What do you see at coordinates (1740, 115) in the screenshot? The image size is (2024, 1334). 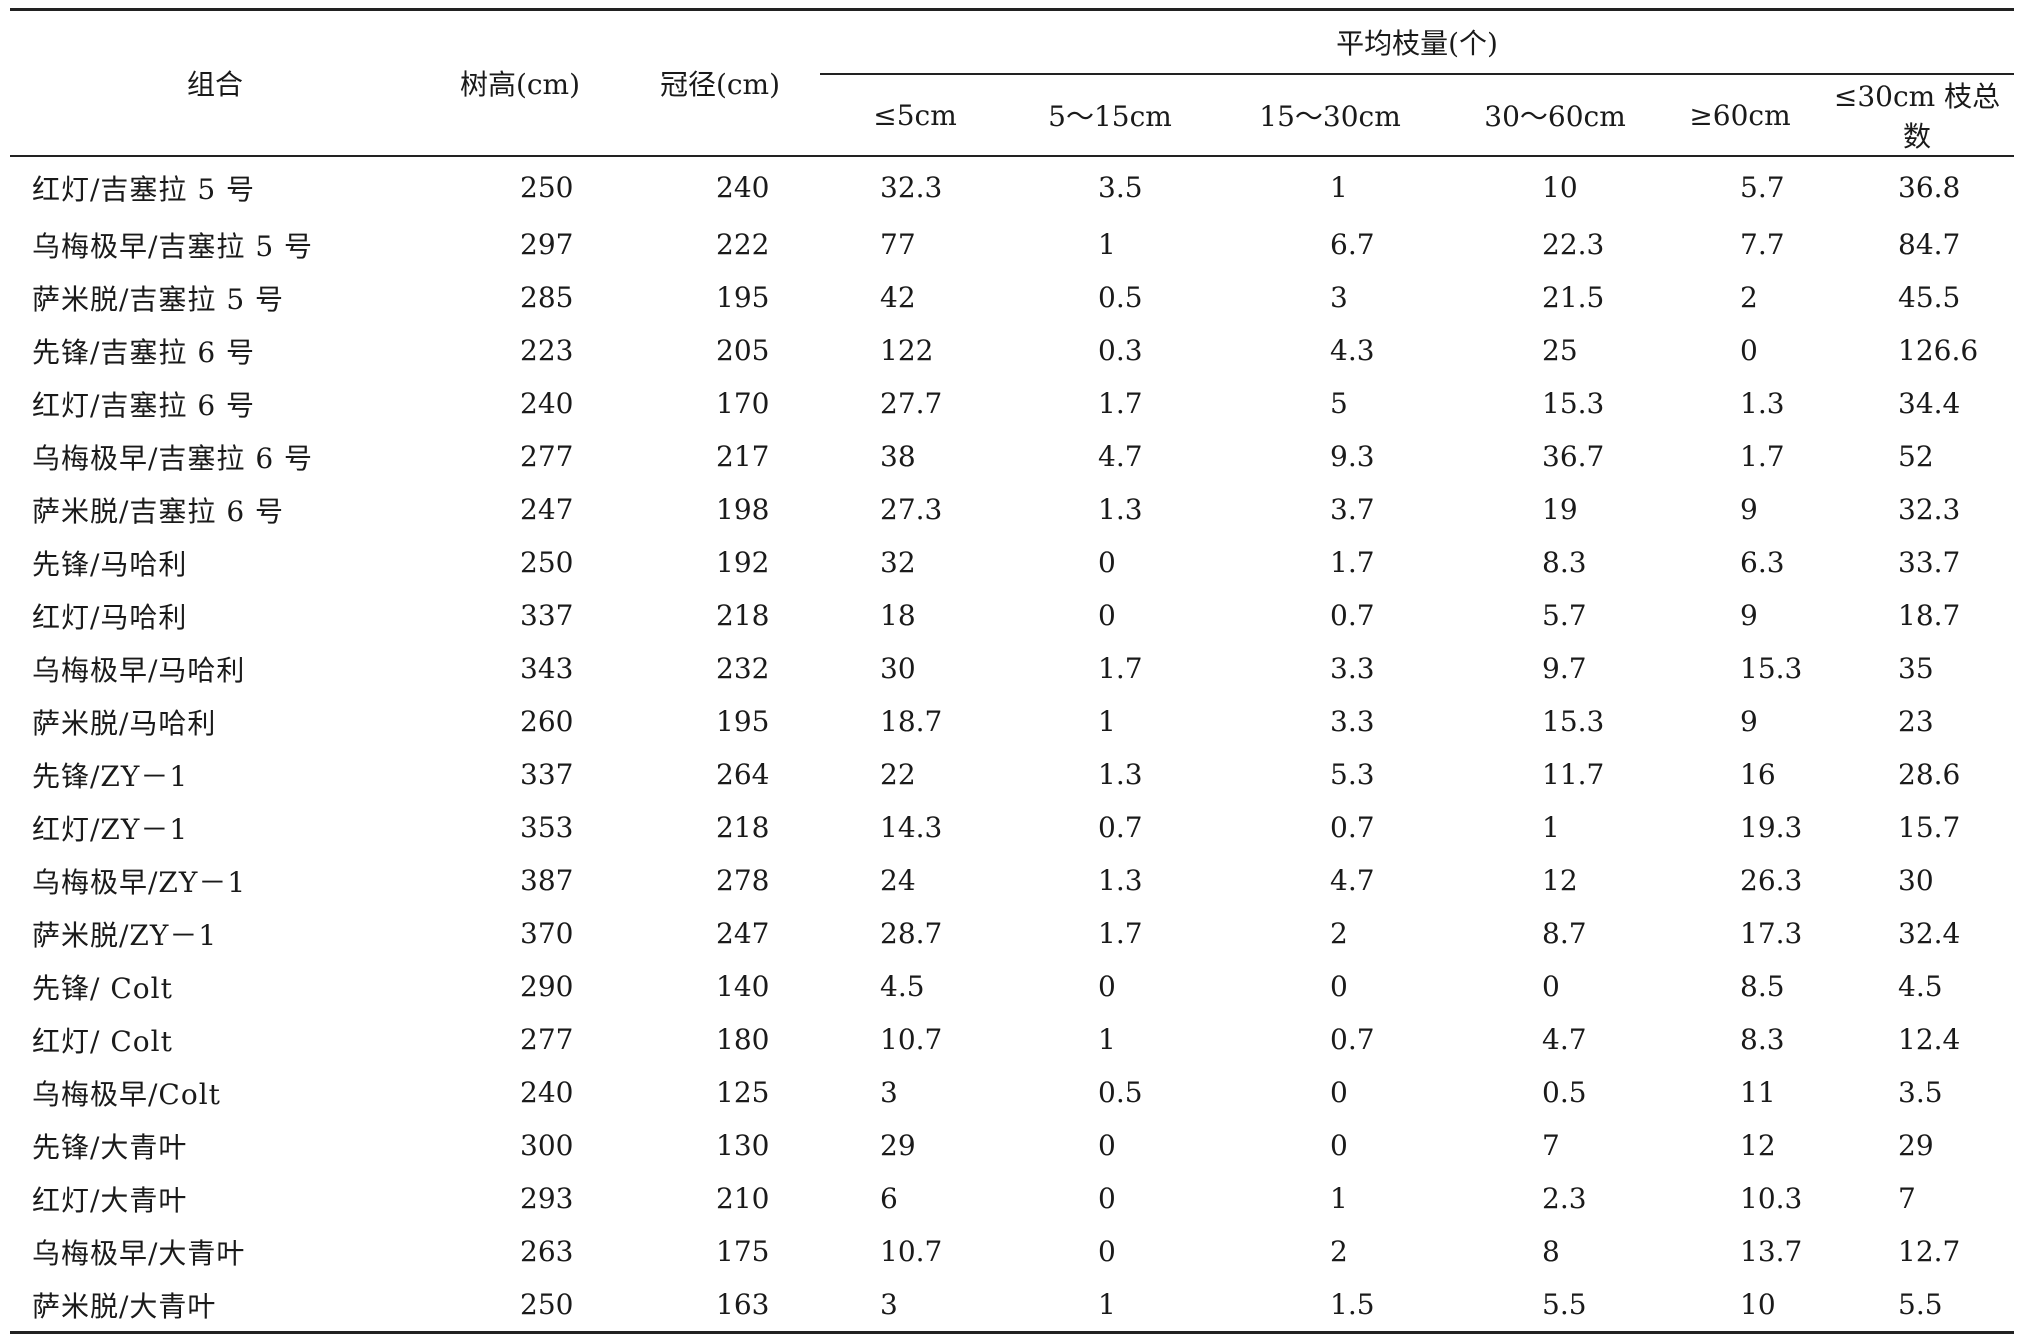 I see `header-ge-60cm: ≥60cm` at bounding box center [1740, 115].